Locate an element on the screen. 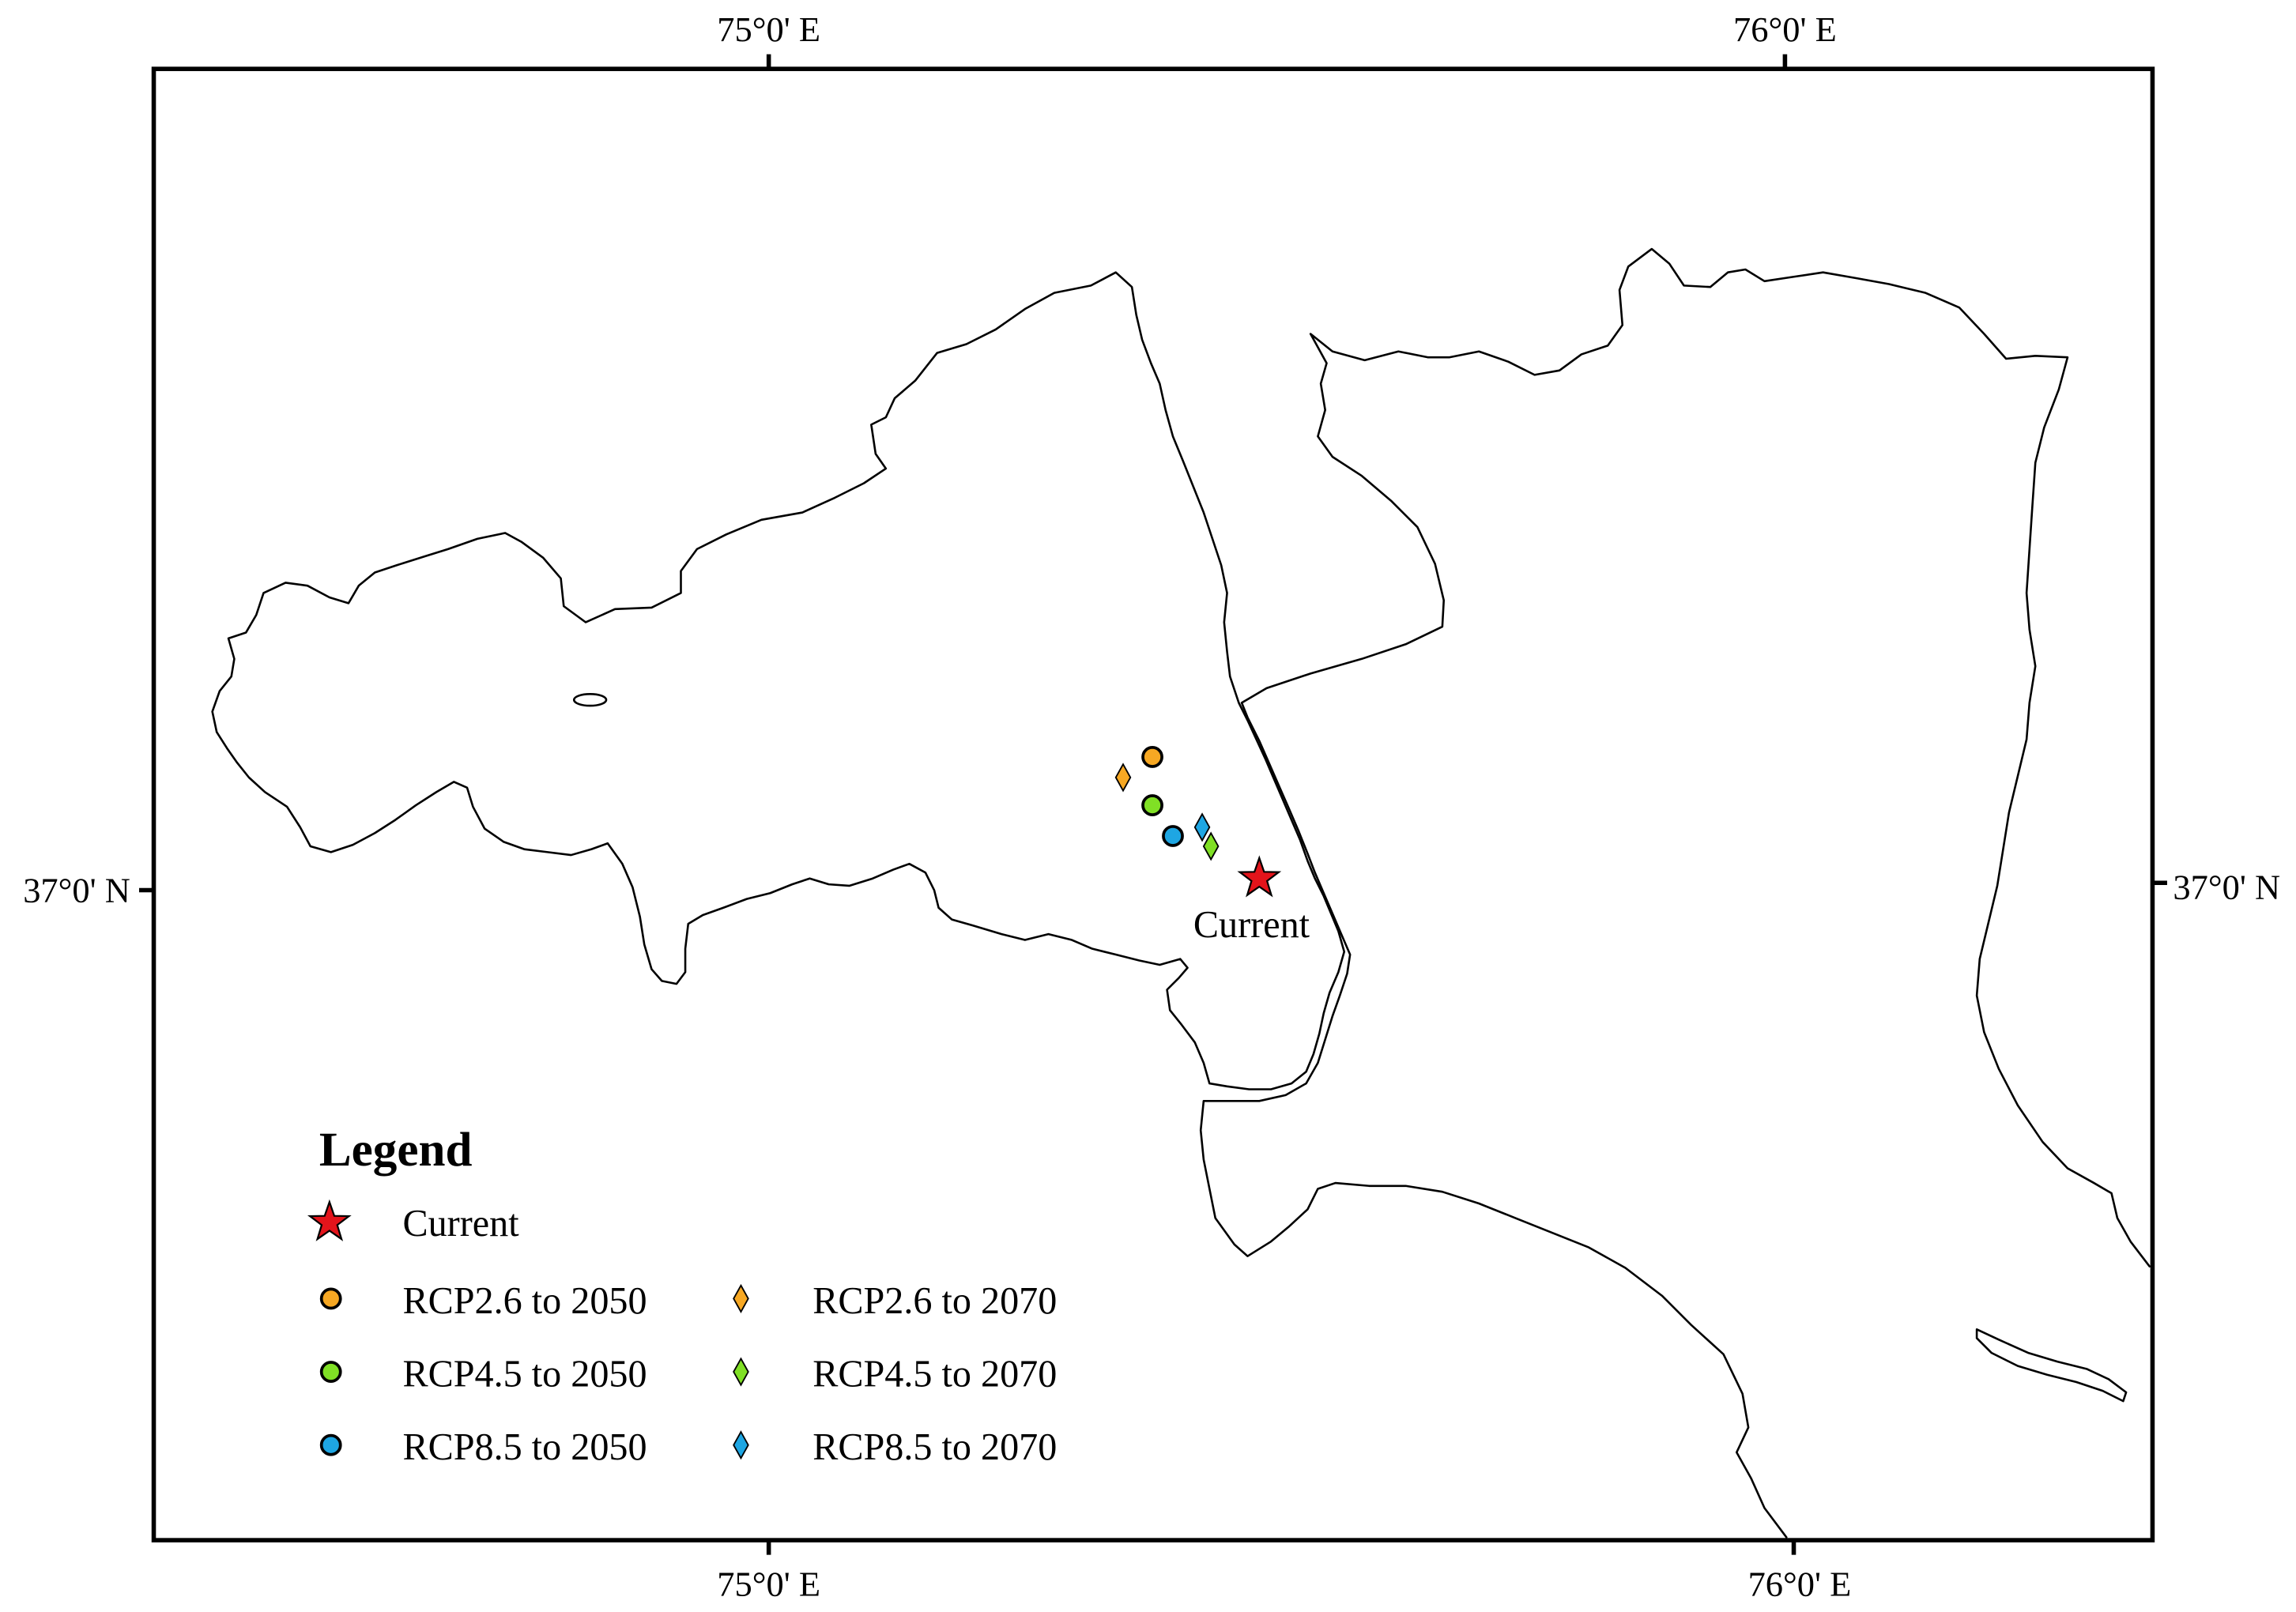 The image size is (2296, 1612). legend-label-rcp26-2050: RCP2.6 to 2050 is located at coordinates (524, 1301).